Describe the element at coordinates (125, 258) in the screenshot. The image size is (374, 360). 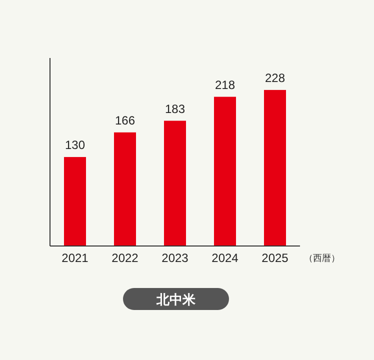
I see `x-tick-label: 2022` at that location.